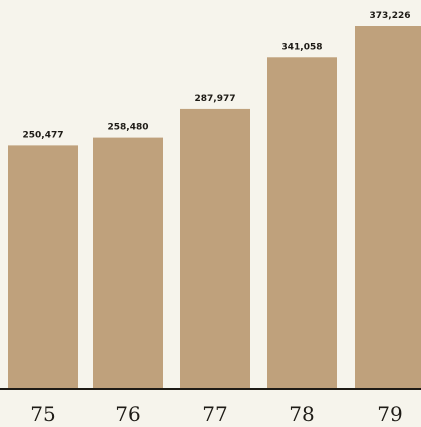  What do you see at coordinates (215, 99) in the screenshot?
I see `value-label-77: 287,977` at bounding box center [215, 99].